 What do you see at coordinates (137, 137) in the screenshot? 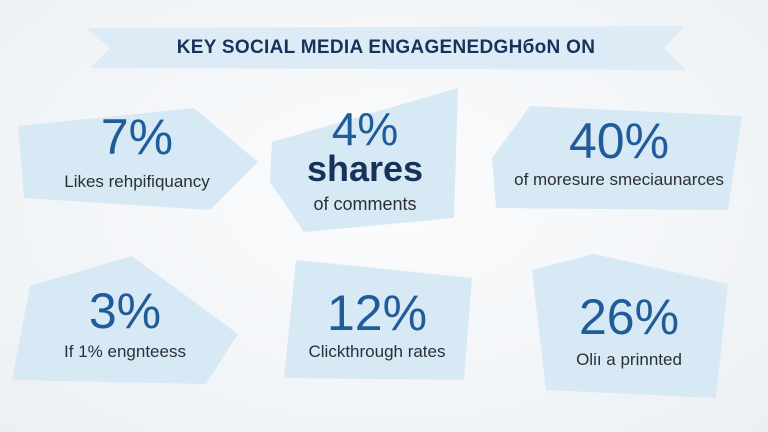
I see `stat-value: 7%` at bounding box center [137, 137].